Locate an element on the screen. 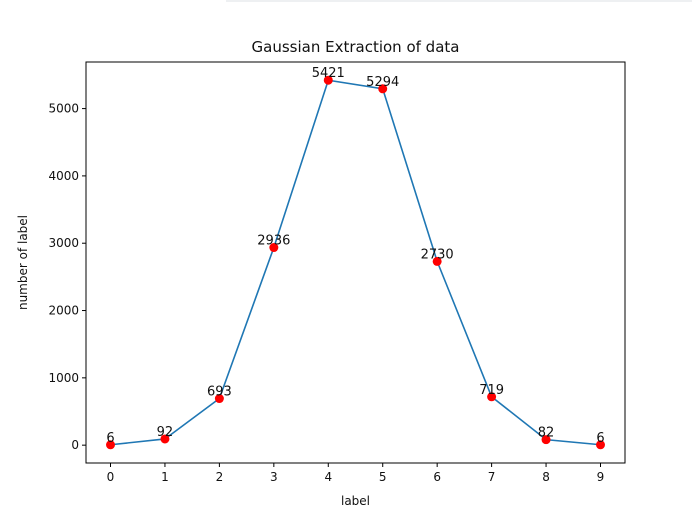  data-point-label: 5421 is located at coordinates (328, 73).